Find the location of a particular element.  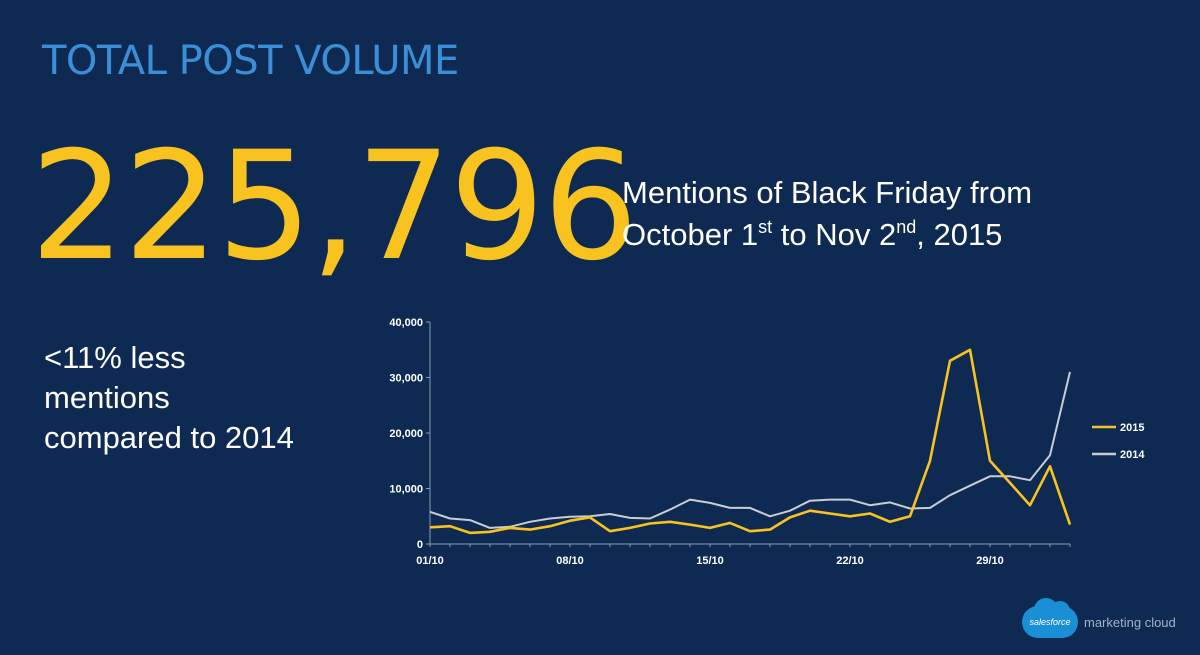

y-tick-label: 10,000 is located at coordinates (406, 490).